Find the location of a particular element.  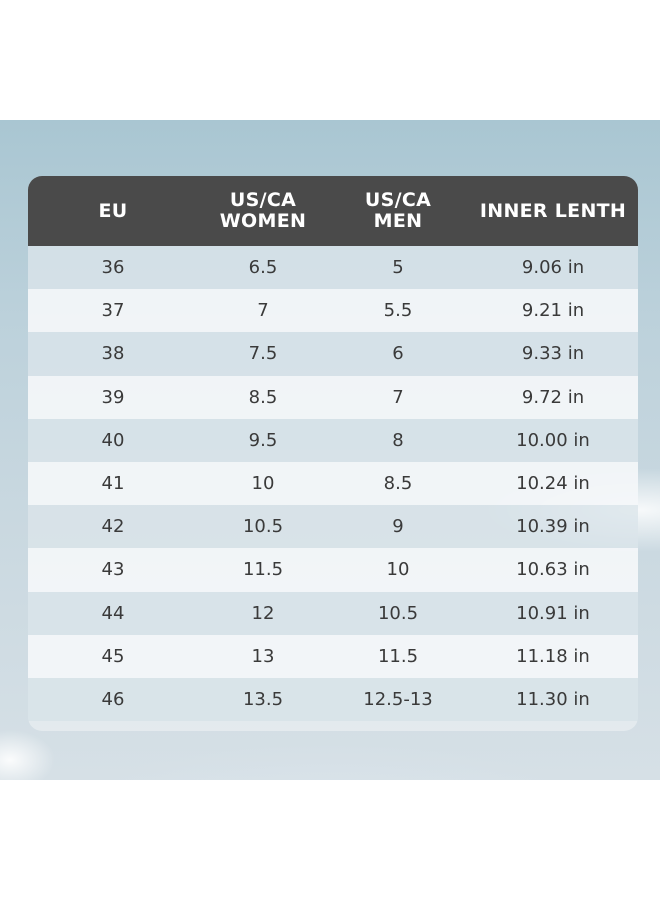

cell-eu: 36 is located at coordinates (113, 268).